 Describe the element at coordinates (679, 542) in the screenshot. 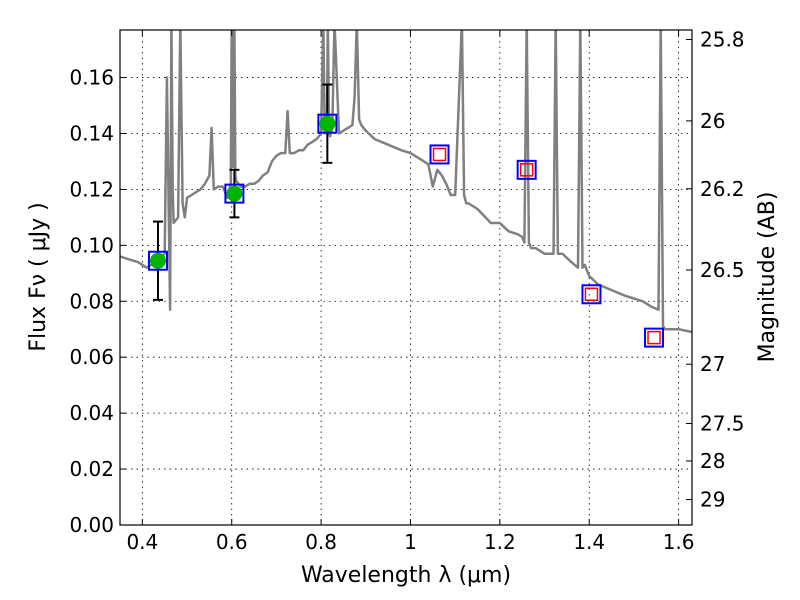

I see `x-tick-label: 1.6` at that location.